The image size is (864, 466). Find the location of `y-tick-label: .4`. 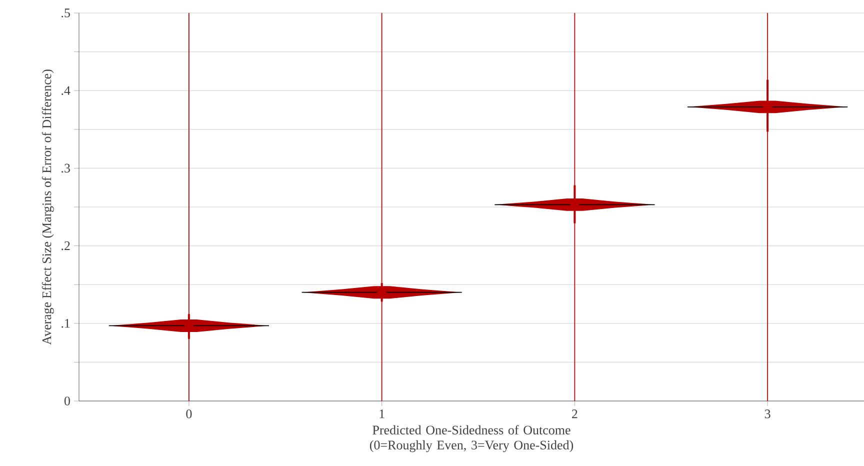

y-tick-label: .4 is located at coordinates (66, 90).